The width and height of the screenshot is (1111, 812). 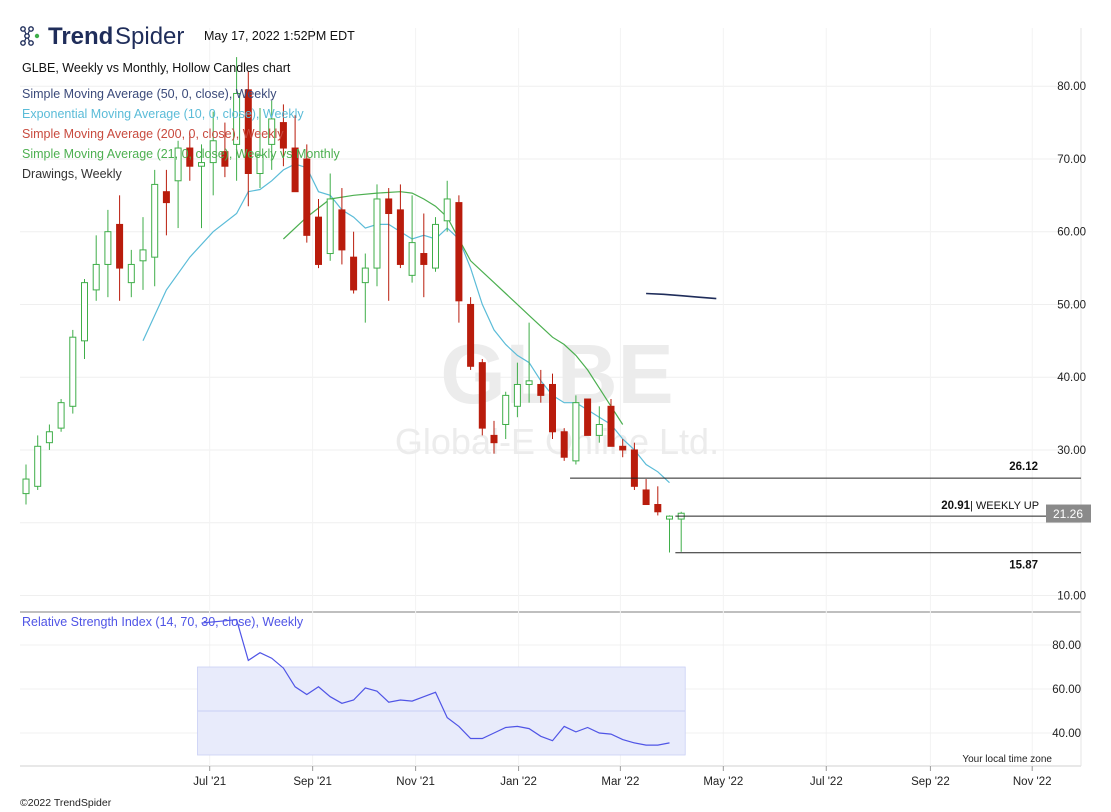 What do you see at coordinates (1023, 566) in the screenshot?
I see `level-price-label: 15.87` at bounding box center [1023, 566].